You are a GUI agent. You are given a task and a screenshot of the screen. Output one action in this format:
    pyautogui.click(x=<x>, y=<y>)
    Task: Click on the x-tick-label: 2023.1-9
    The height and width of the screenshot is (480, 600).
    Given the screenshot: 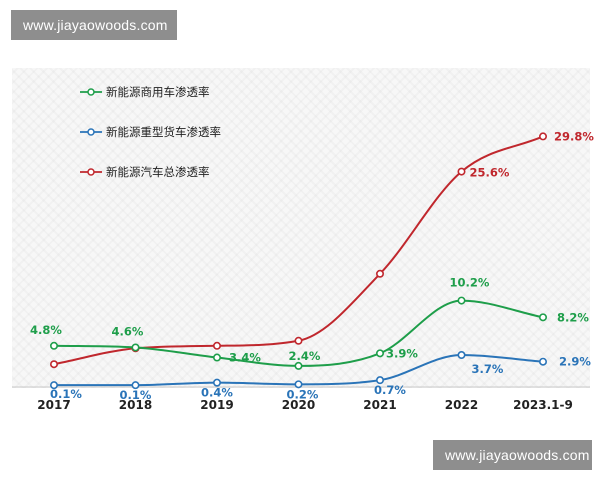 What is the action you would take?
    pyautogui.click(x=543, y=405)
    